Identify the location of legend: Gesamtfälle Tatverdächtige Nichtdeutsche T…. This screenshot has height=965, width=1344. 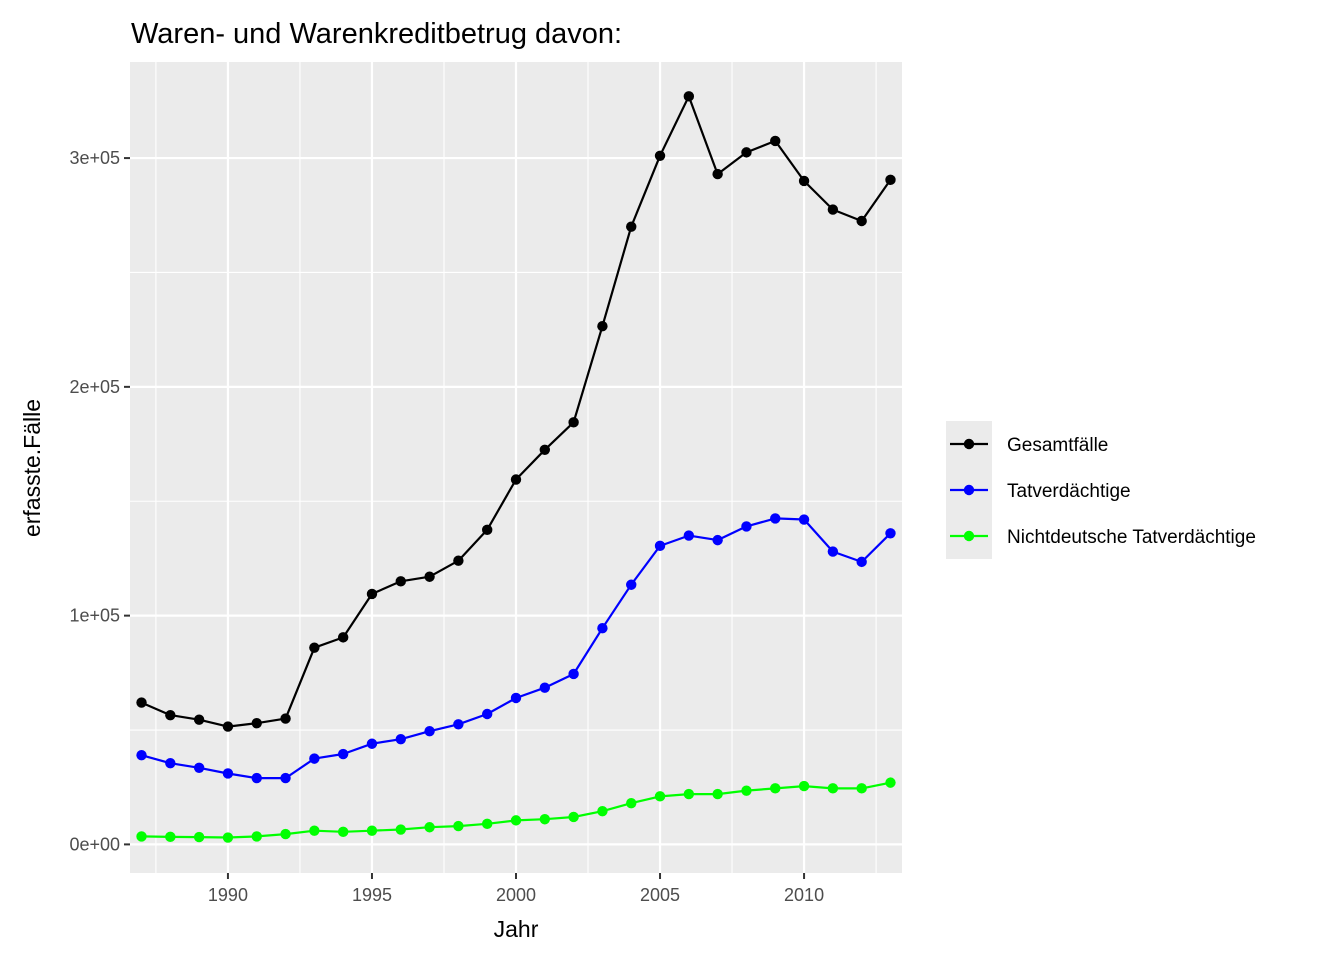
(1101, 490).